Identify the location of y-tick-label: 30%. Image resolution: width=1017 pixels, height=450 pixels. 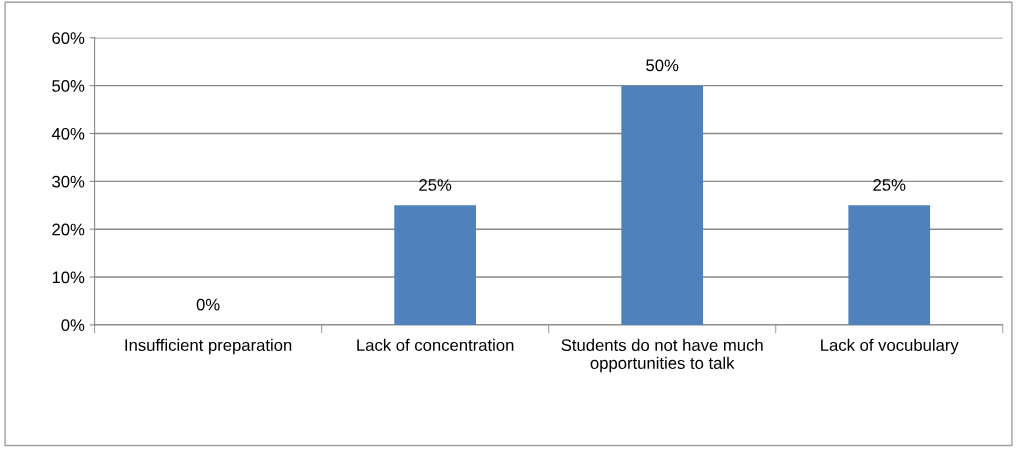
(68, 181).